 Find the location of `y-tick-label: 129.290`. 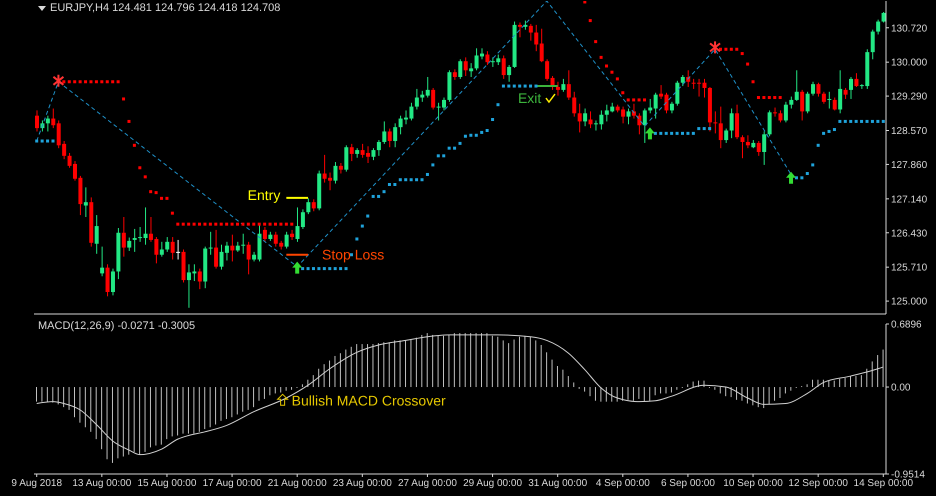

y-tick-label: 129.290 is located at coordinates (909, 97).